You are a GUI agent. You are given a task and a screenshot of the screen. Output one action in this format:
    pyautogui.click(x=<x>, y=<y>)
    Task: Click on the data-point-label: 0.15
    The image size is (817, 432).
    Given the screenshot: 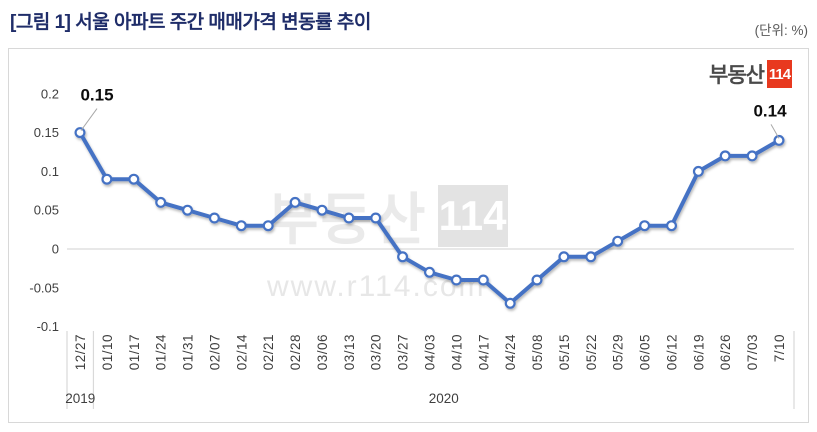 What is the action you would take?
    pyautogui.click(x=96, y=95)
    